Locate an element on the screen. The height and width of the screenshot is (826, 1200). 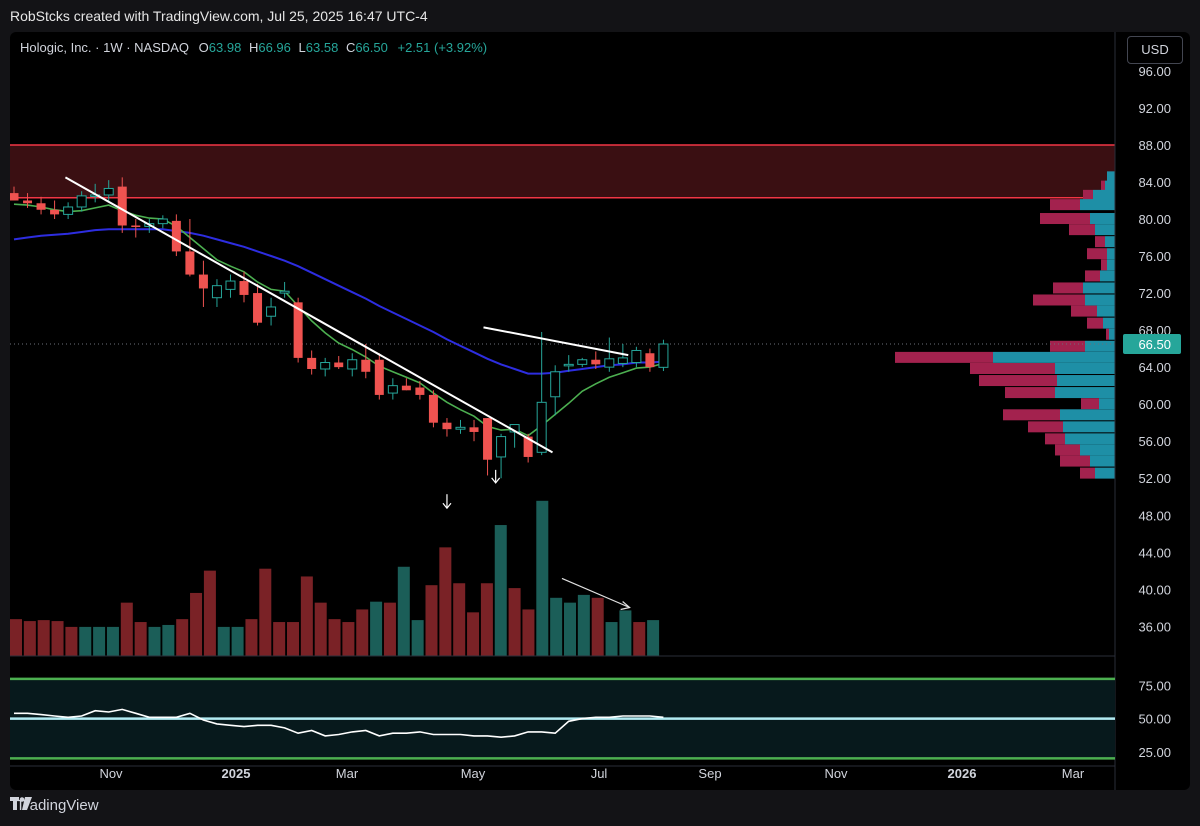
rsi-axis-label: 75.00 is located at coordinates (1154, 686).